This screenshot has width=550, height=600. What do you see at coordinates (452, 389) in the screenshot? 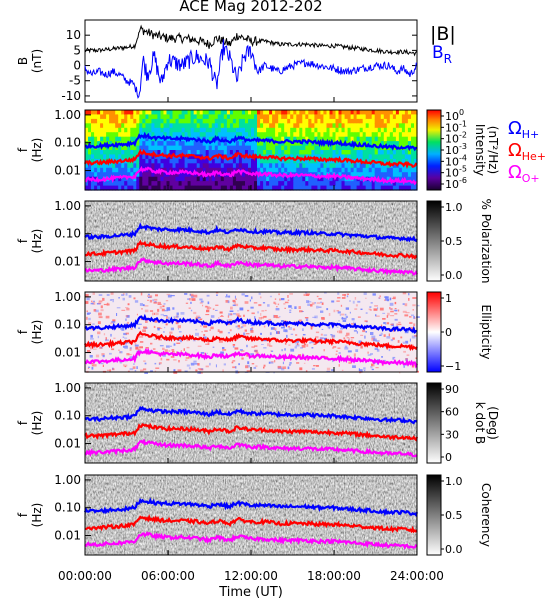
I see `colorbar-tick-label: 90` at bounding box center [452, 389].